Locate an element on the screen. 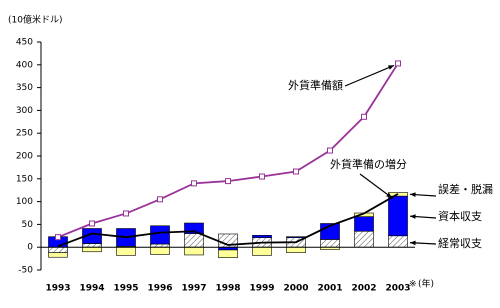 This screenshot has width=500, height=308. series-label: 経常収支 is located at coordinates (460, 243).